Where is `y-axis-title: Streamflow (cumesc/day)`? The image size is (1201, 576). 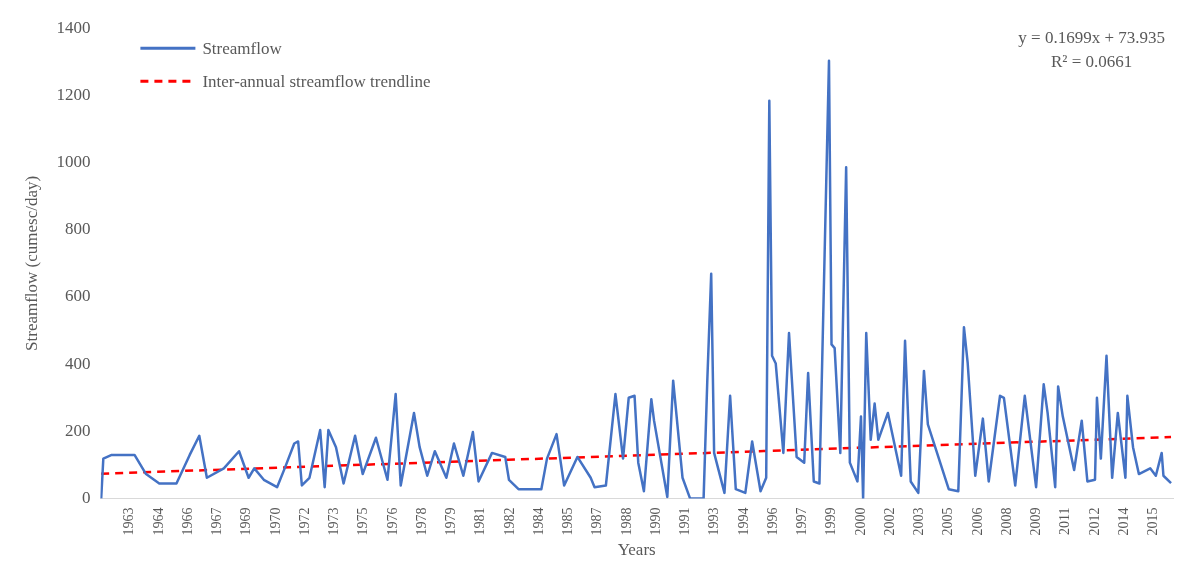 y-axis-title: Streamflow (cumesc/day) is located at coordinates (31, 263).